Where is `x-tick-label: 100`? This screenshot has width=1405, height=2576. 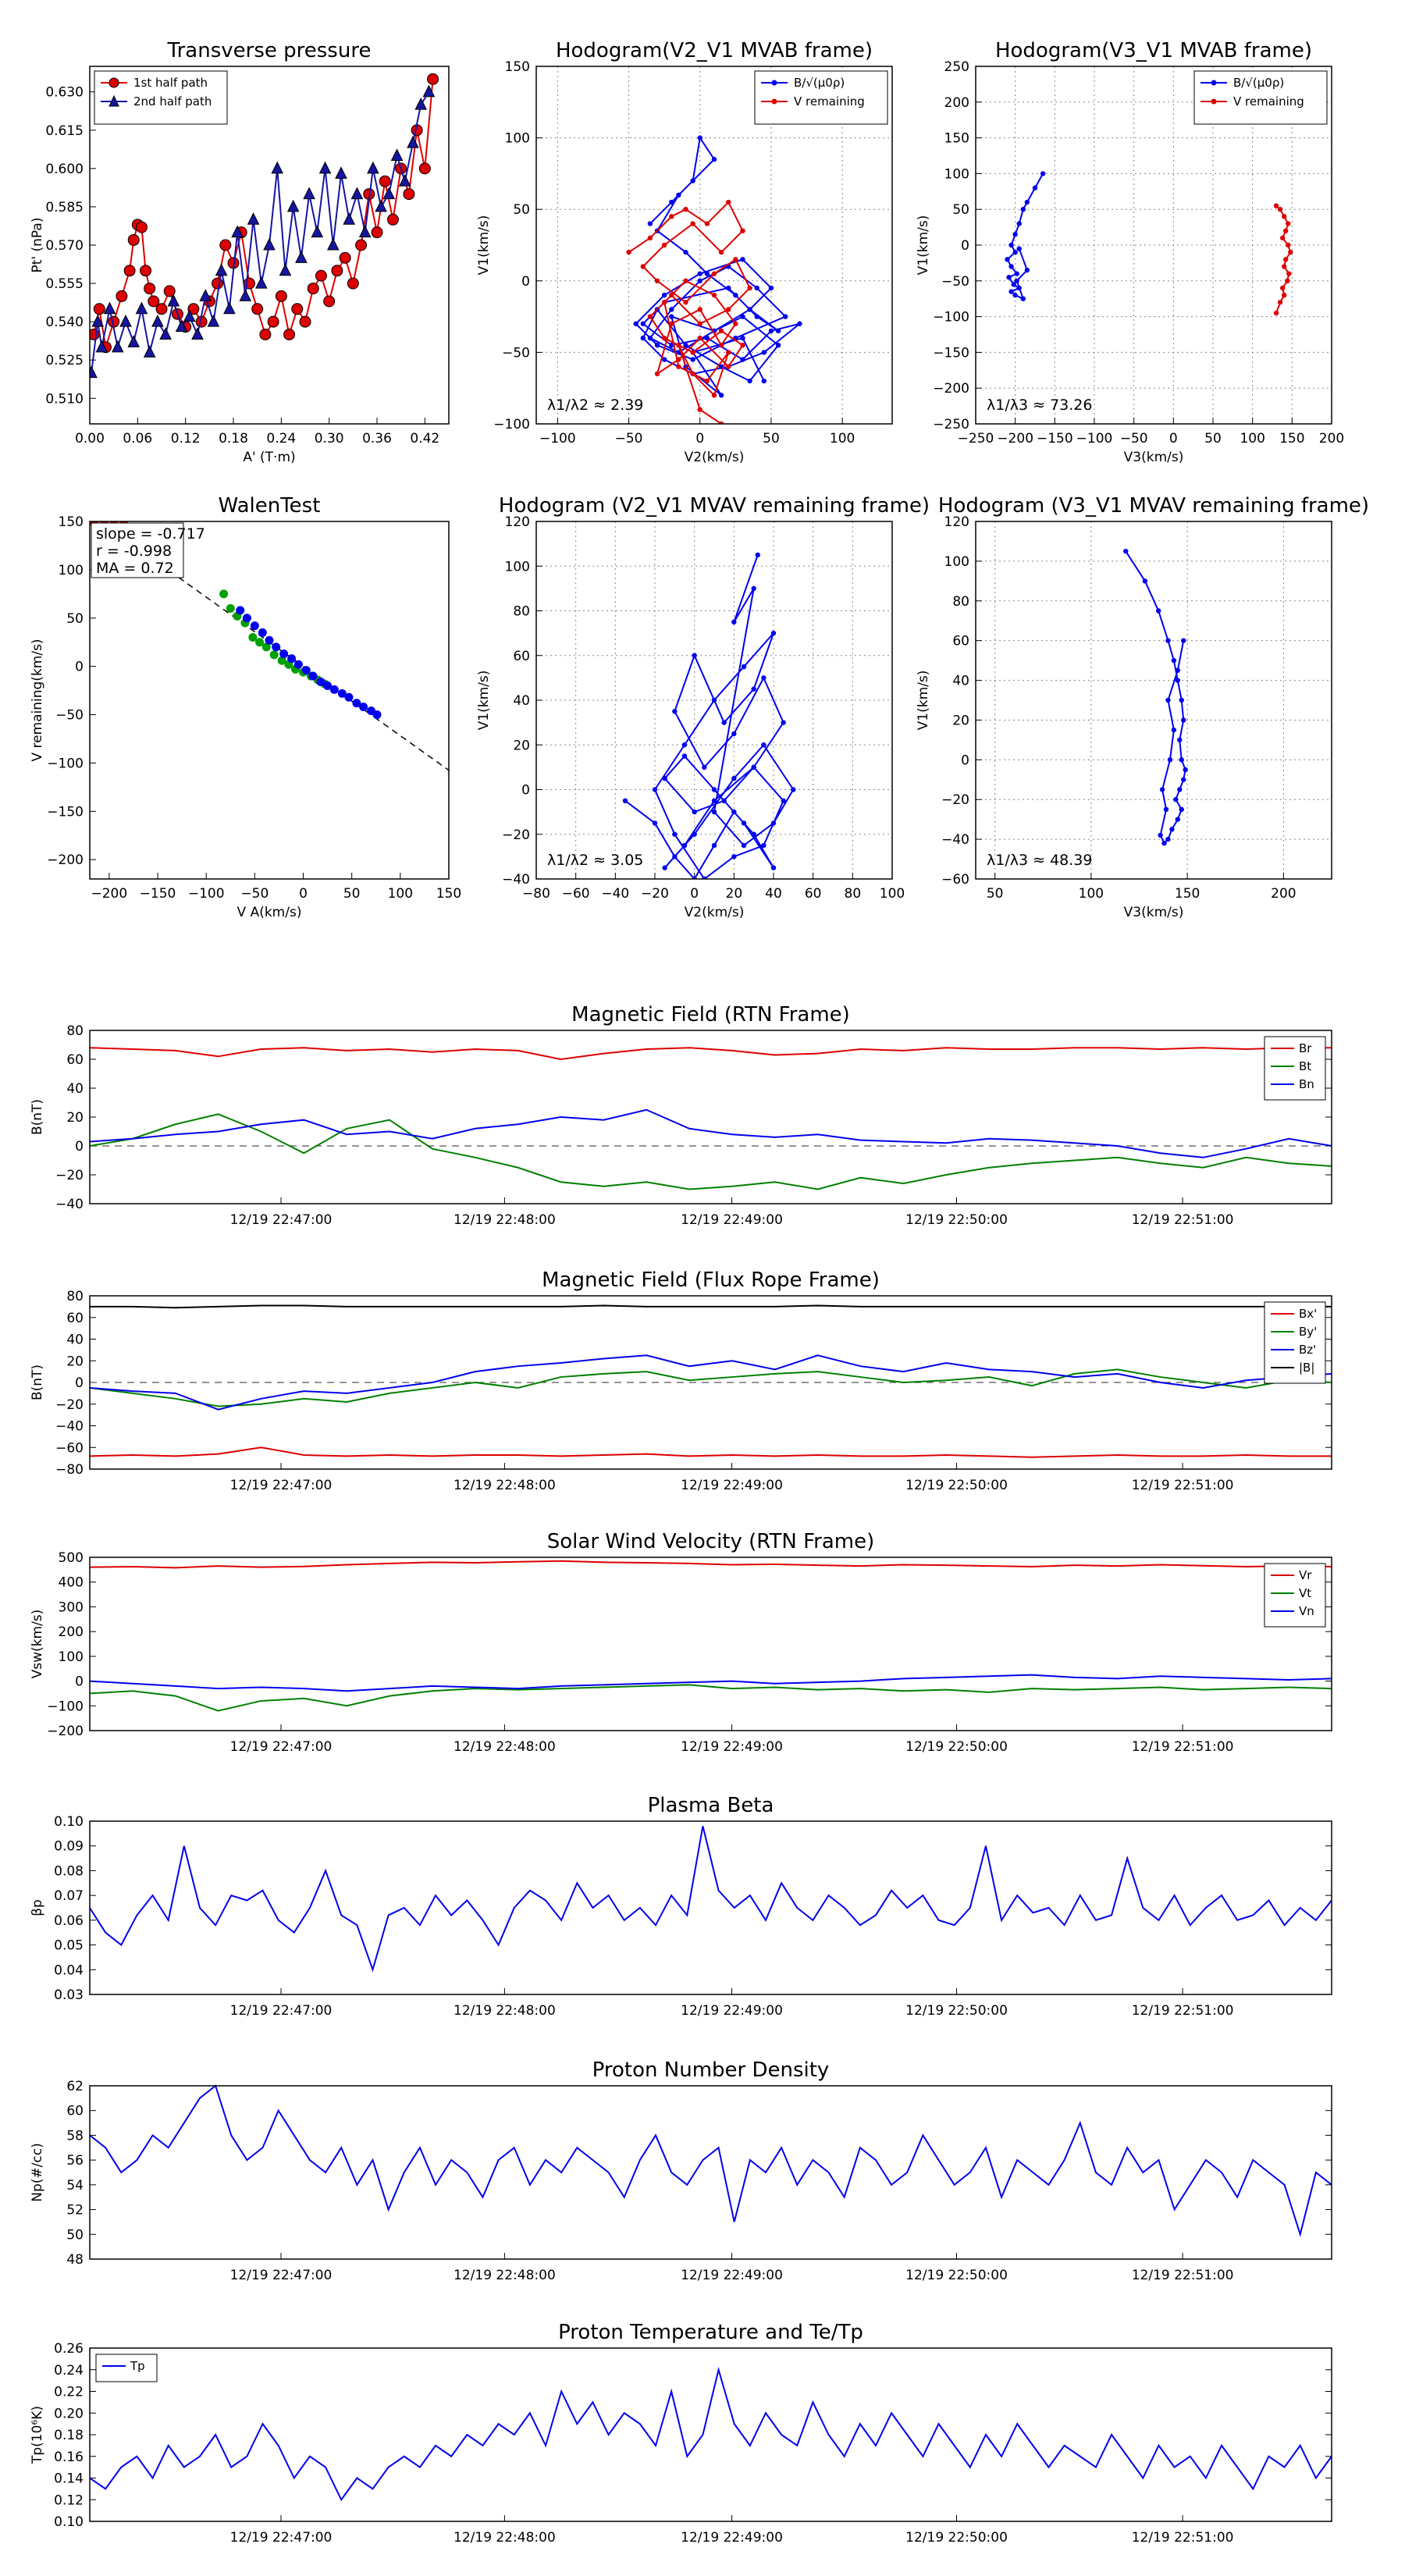 x-tick-label: 100 is located at coordinates (1252, 439).